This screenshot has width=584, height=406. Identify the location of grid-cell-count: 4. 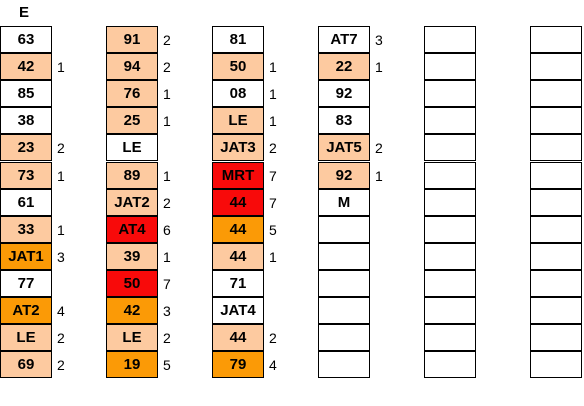
(273, 364).